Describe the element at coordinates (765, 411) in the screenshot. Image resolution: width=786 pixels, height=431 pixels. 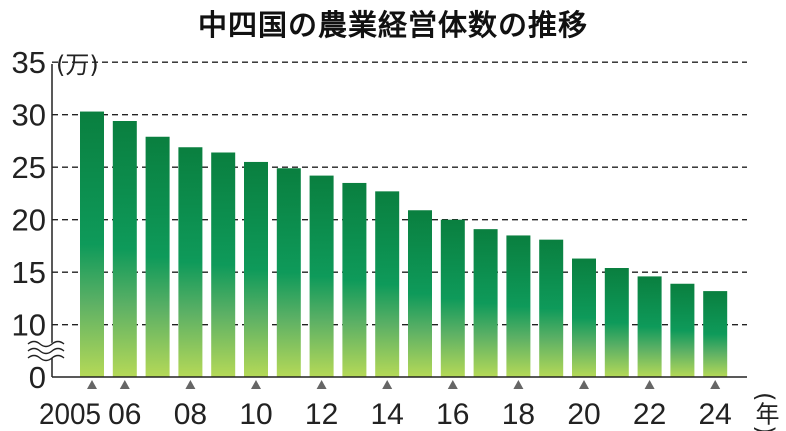
I see `x-axis-unit: (年)` at that location.